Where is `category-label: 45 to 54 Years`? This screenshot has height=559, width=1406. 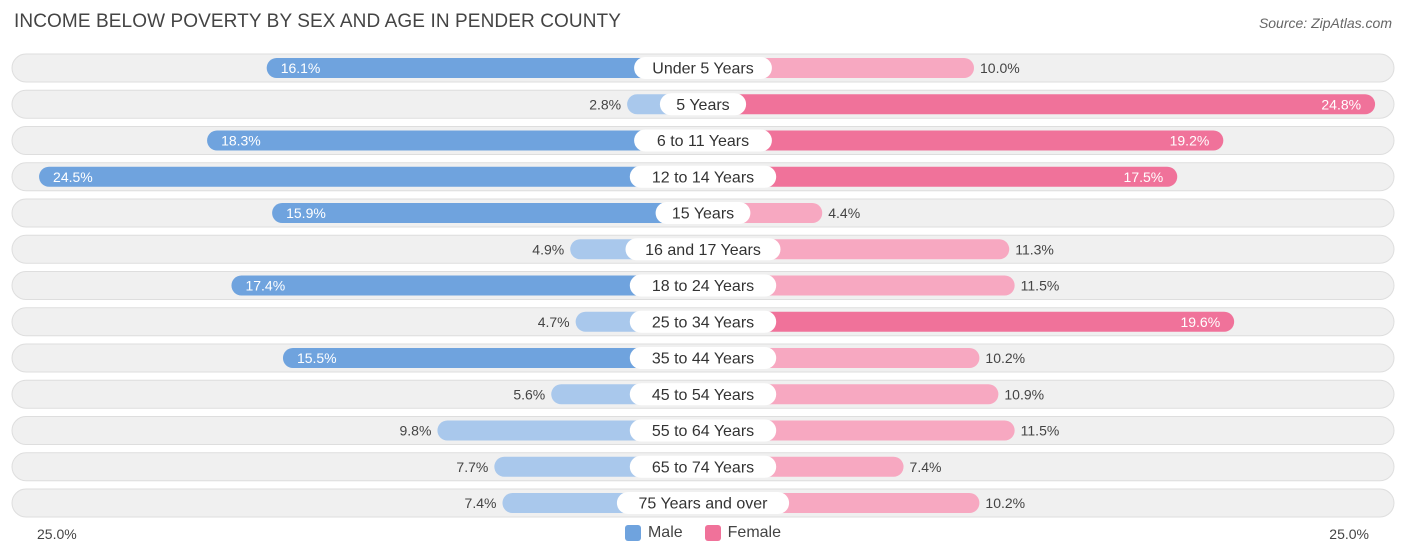 category-label: 45 to 54 Years is located at coordinates (703, 395).